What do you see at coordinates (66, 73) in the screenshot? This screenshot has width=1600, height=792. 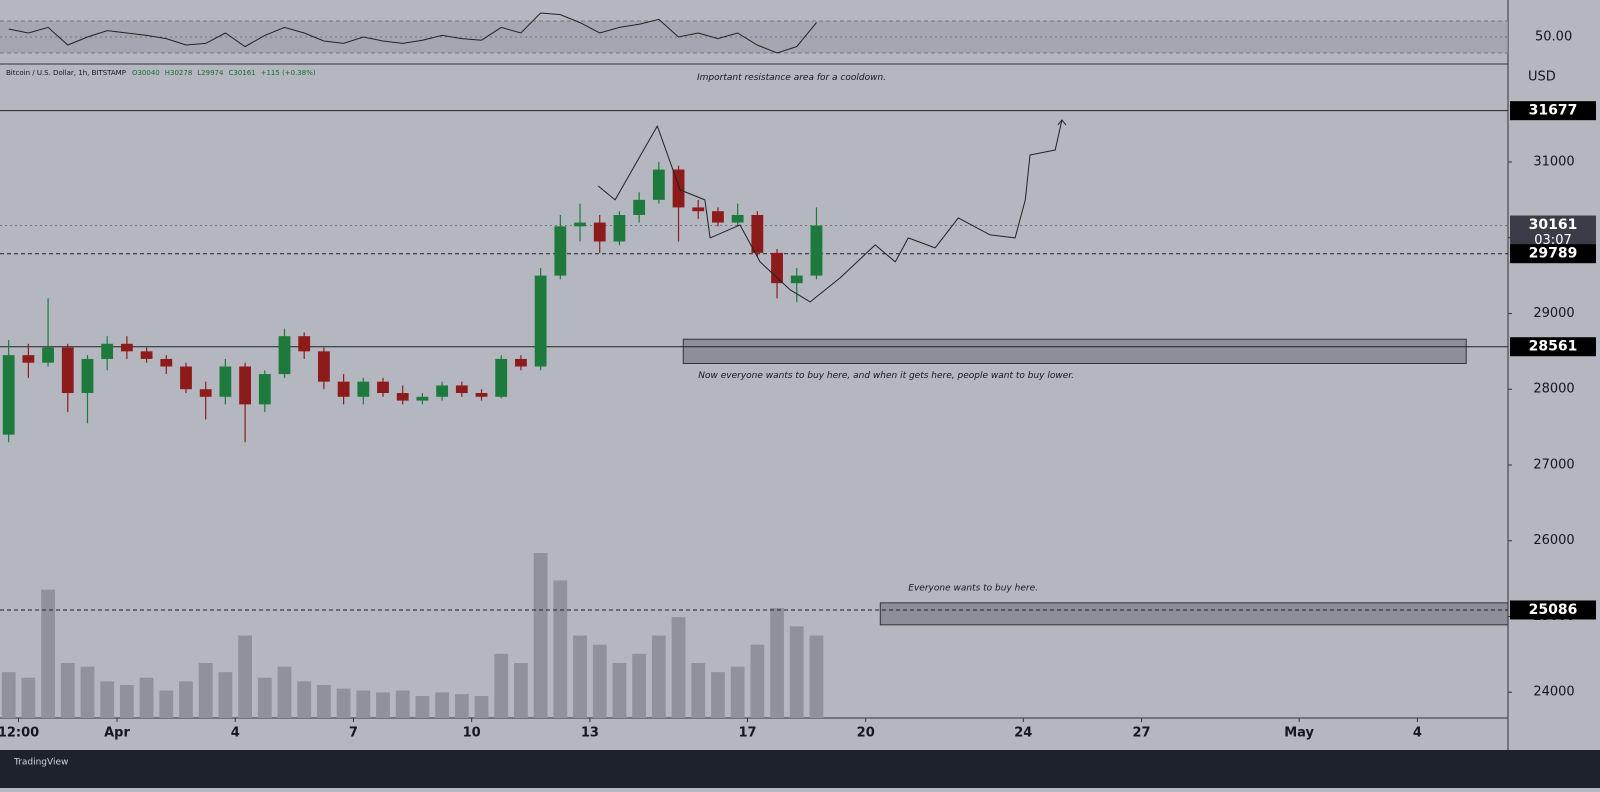 I see `symbol: Bitcoin / U.S. Dollar, 1h, BITSTAMP` at bounding box center [66, 73].